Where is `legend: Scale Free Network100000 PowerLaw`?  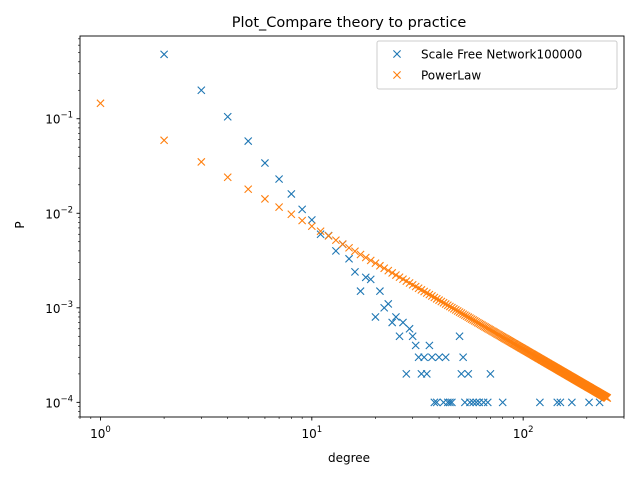 legend: Scale Free Network100000 PowerLaw is located at coordinates (497, 65).